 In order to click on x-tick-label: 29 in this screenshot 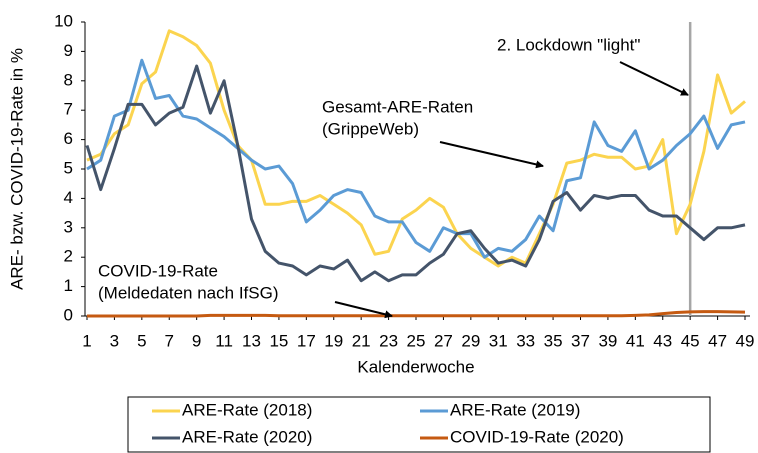, I will do `click(470, 340)`.